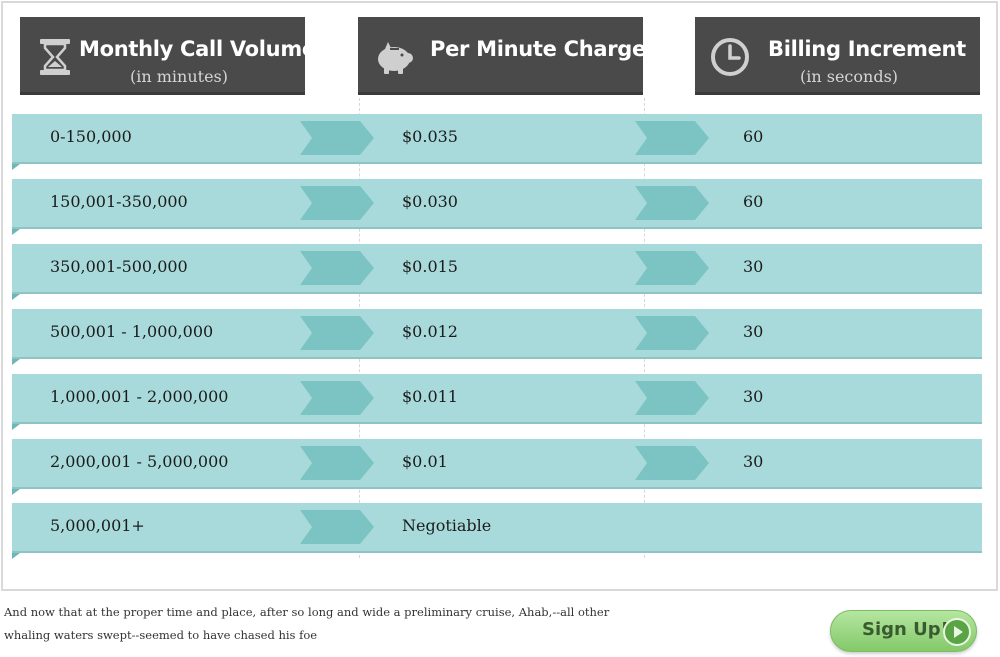 This screenshot has width=1000, height=657. What do you see at coordinates (430, 396) in the screenshot?
I see `charge-cell: $0.011` at bounding box center [430, 396].